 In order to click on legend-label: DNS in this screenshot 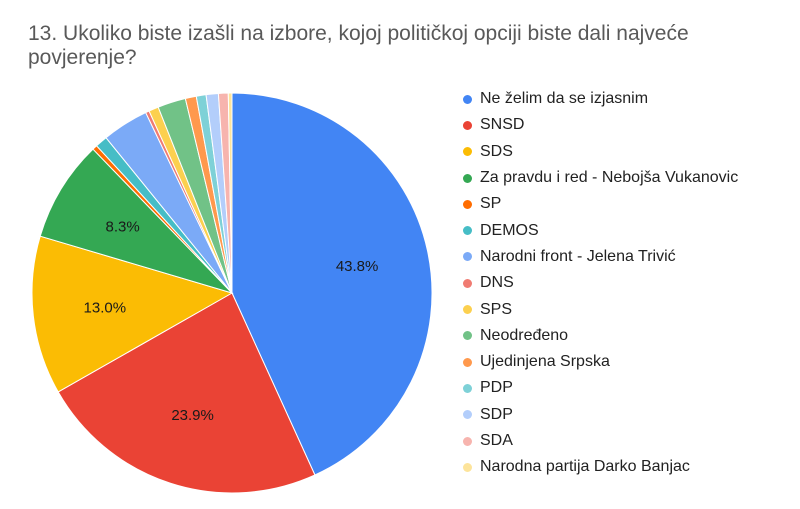, I will do `click(497, 283)`.